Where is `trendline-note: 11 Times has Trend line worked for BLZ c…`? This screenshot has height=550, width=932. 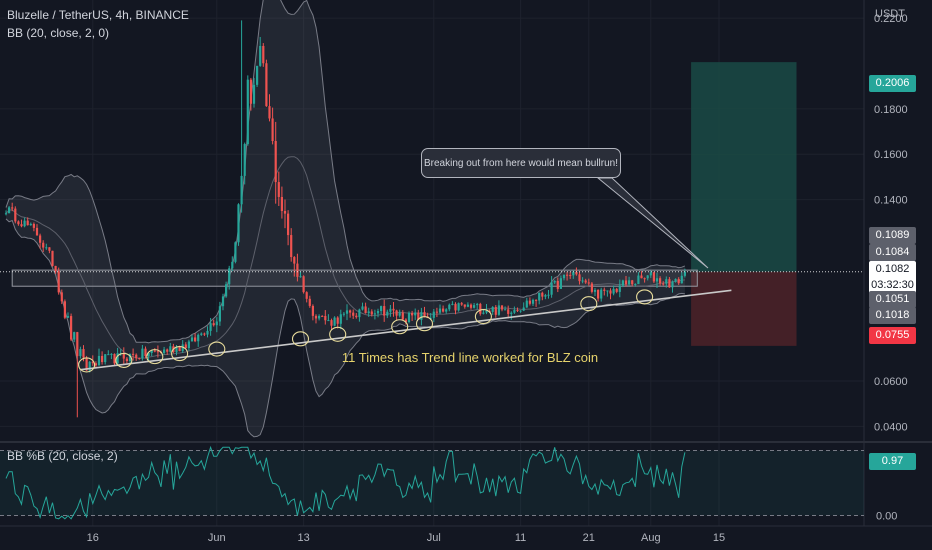
trendline-note: 11 Times has Trend line worked for BLZ c… is located at coordinates (470, 357).